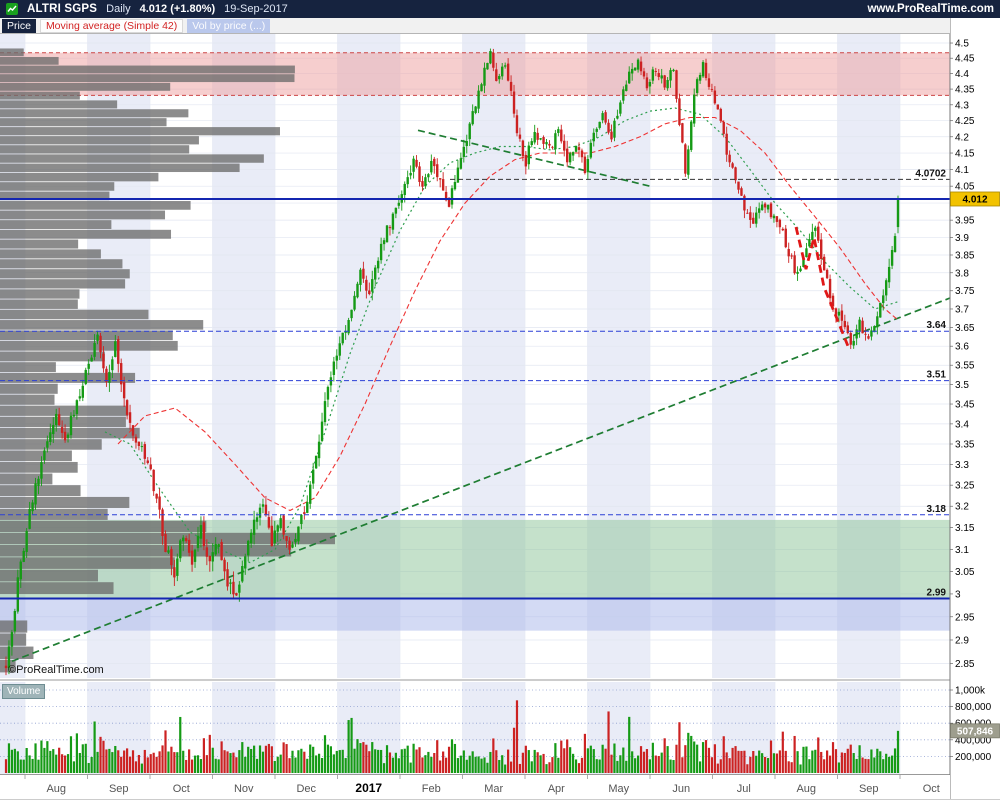 This screenshot has height=800, width=1000. I want to click on month-label: May, so click(618, 789).